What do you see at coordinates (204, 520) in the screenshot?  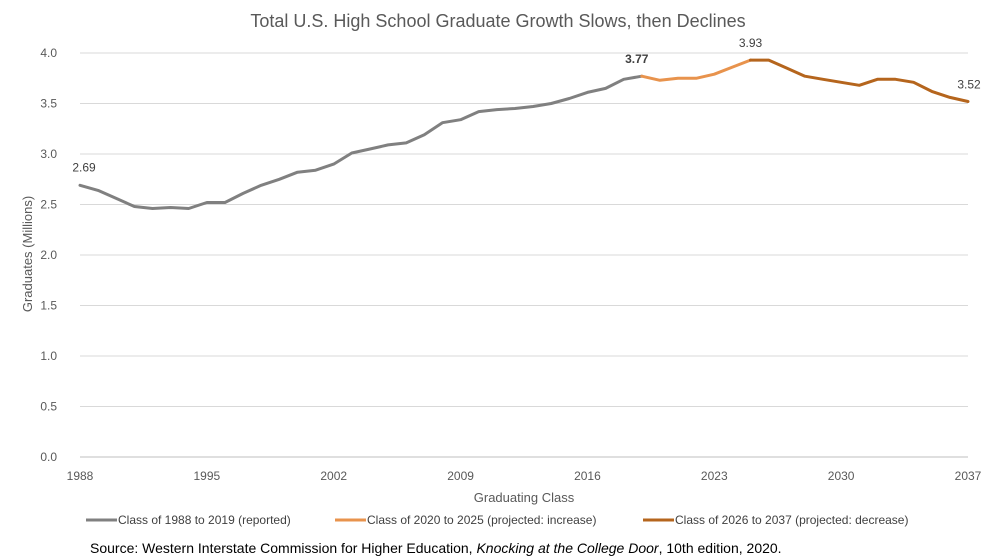 I see `legend-label: Class of 1988 to 2019 (reported)` at bounding box center [204, 520].